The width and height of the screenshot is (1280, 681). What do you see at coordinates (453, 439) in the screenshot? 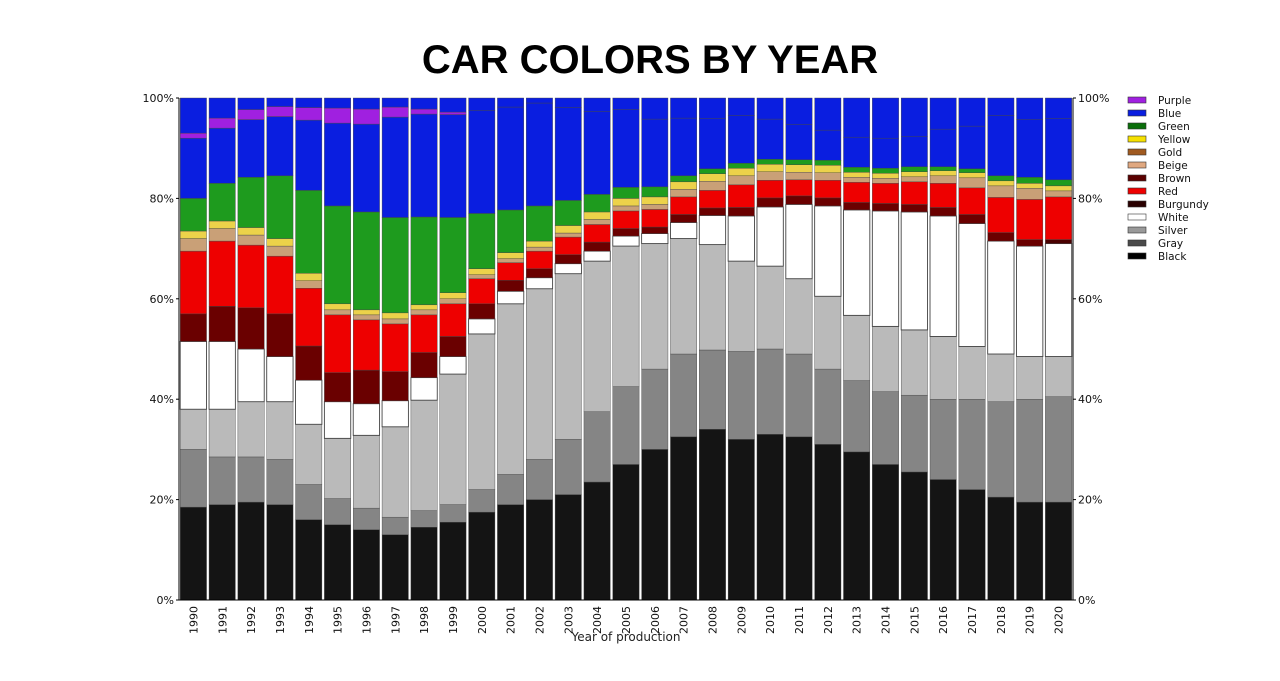
I see `bar-segment-silver-1999` at bounding box center [453, 439].